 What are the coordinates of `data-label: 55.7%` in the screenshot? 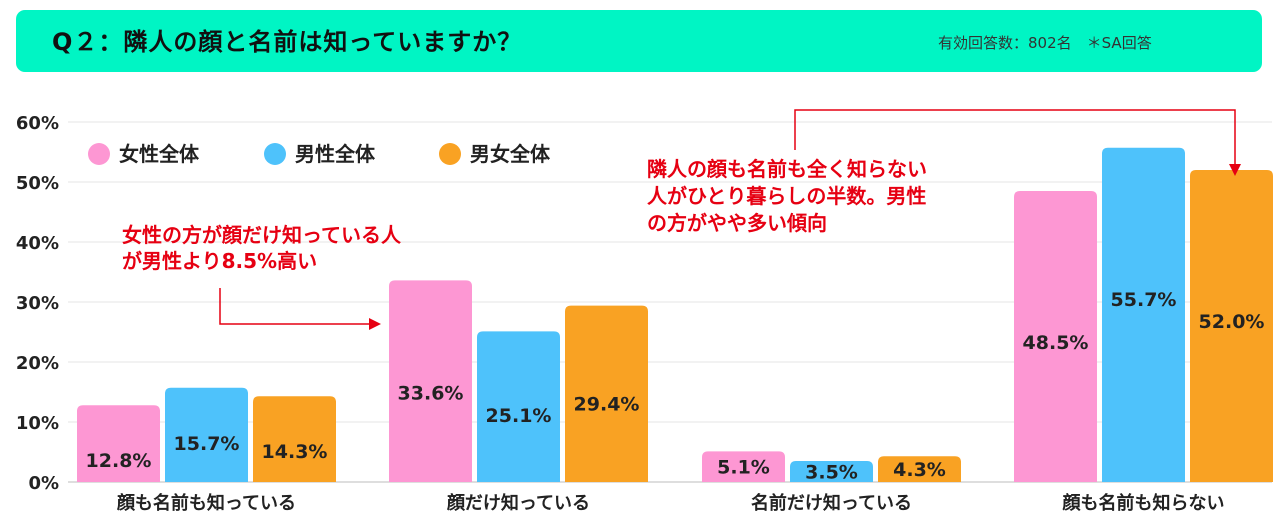 It's located at (1144, 300).